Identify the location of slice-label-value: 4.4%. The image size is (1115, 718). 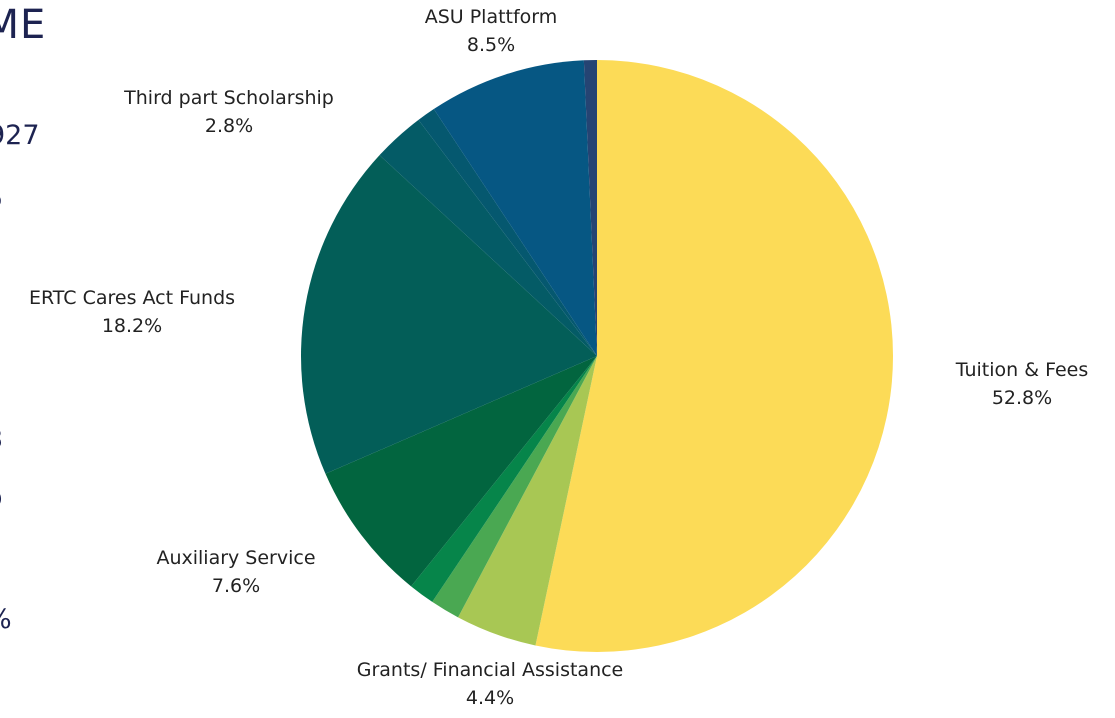
(490, 698).